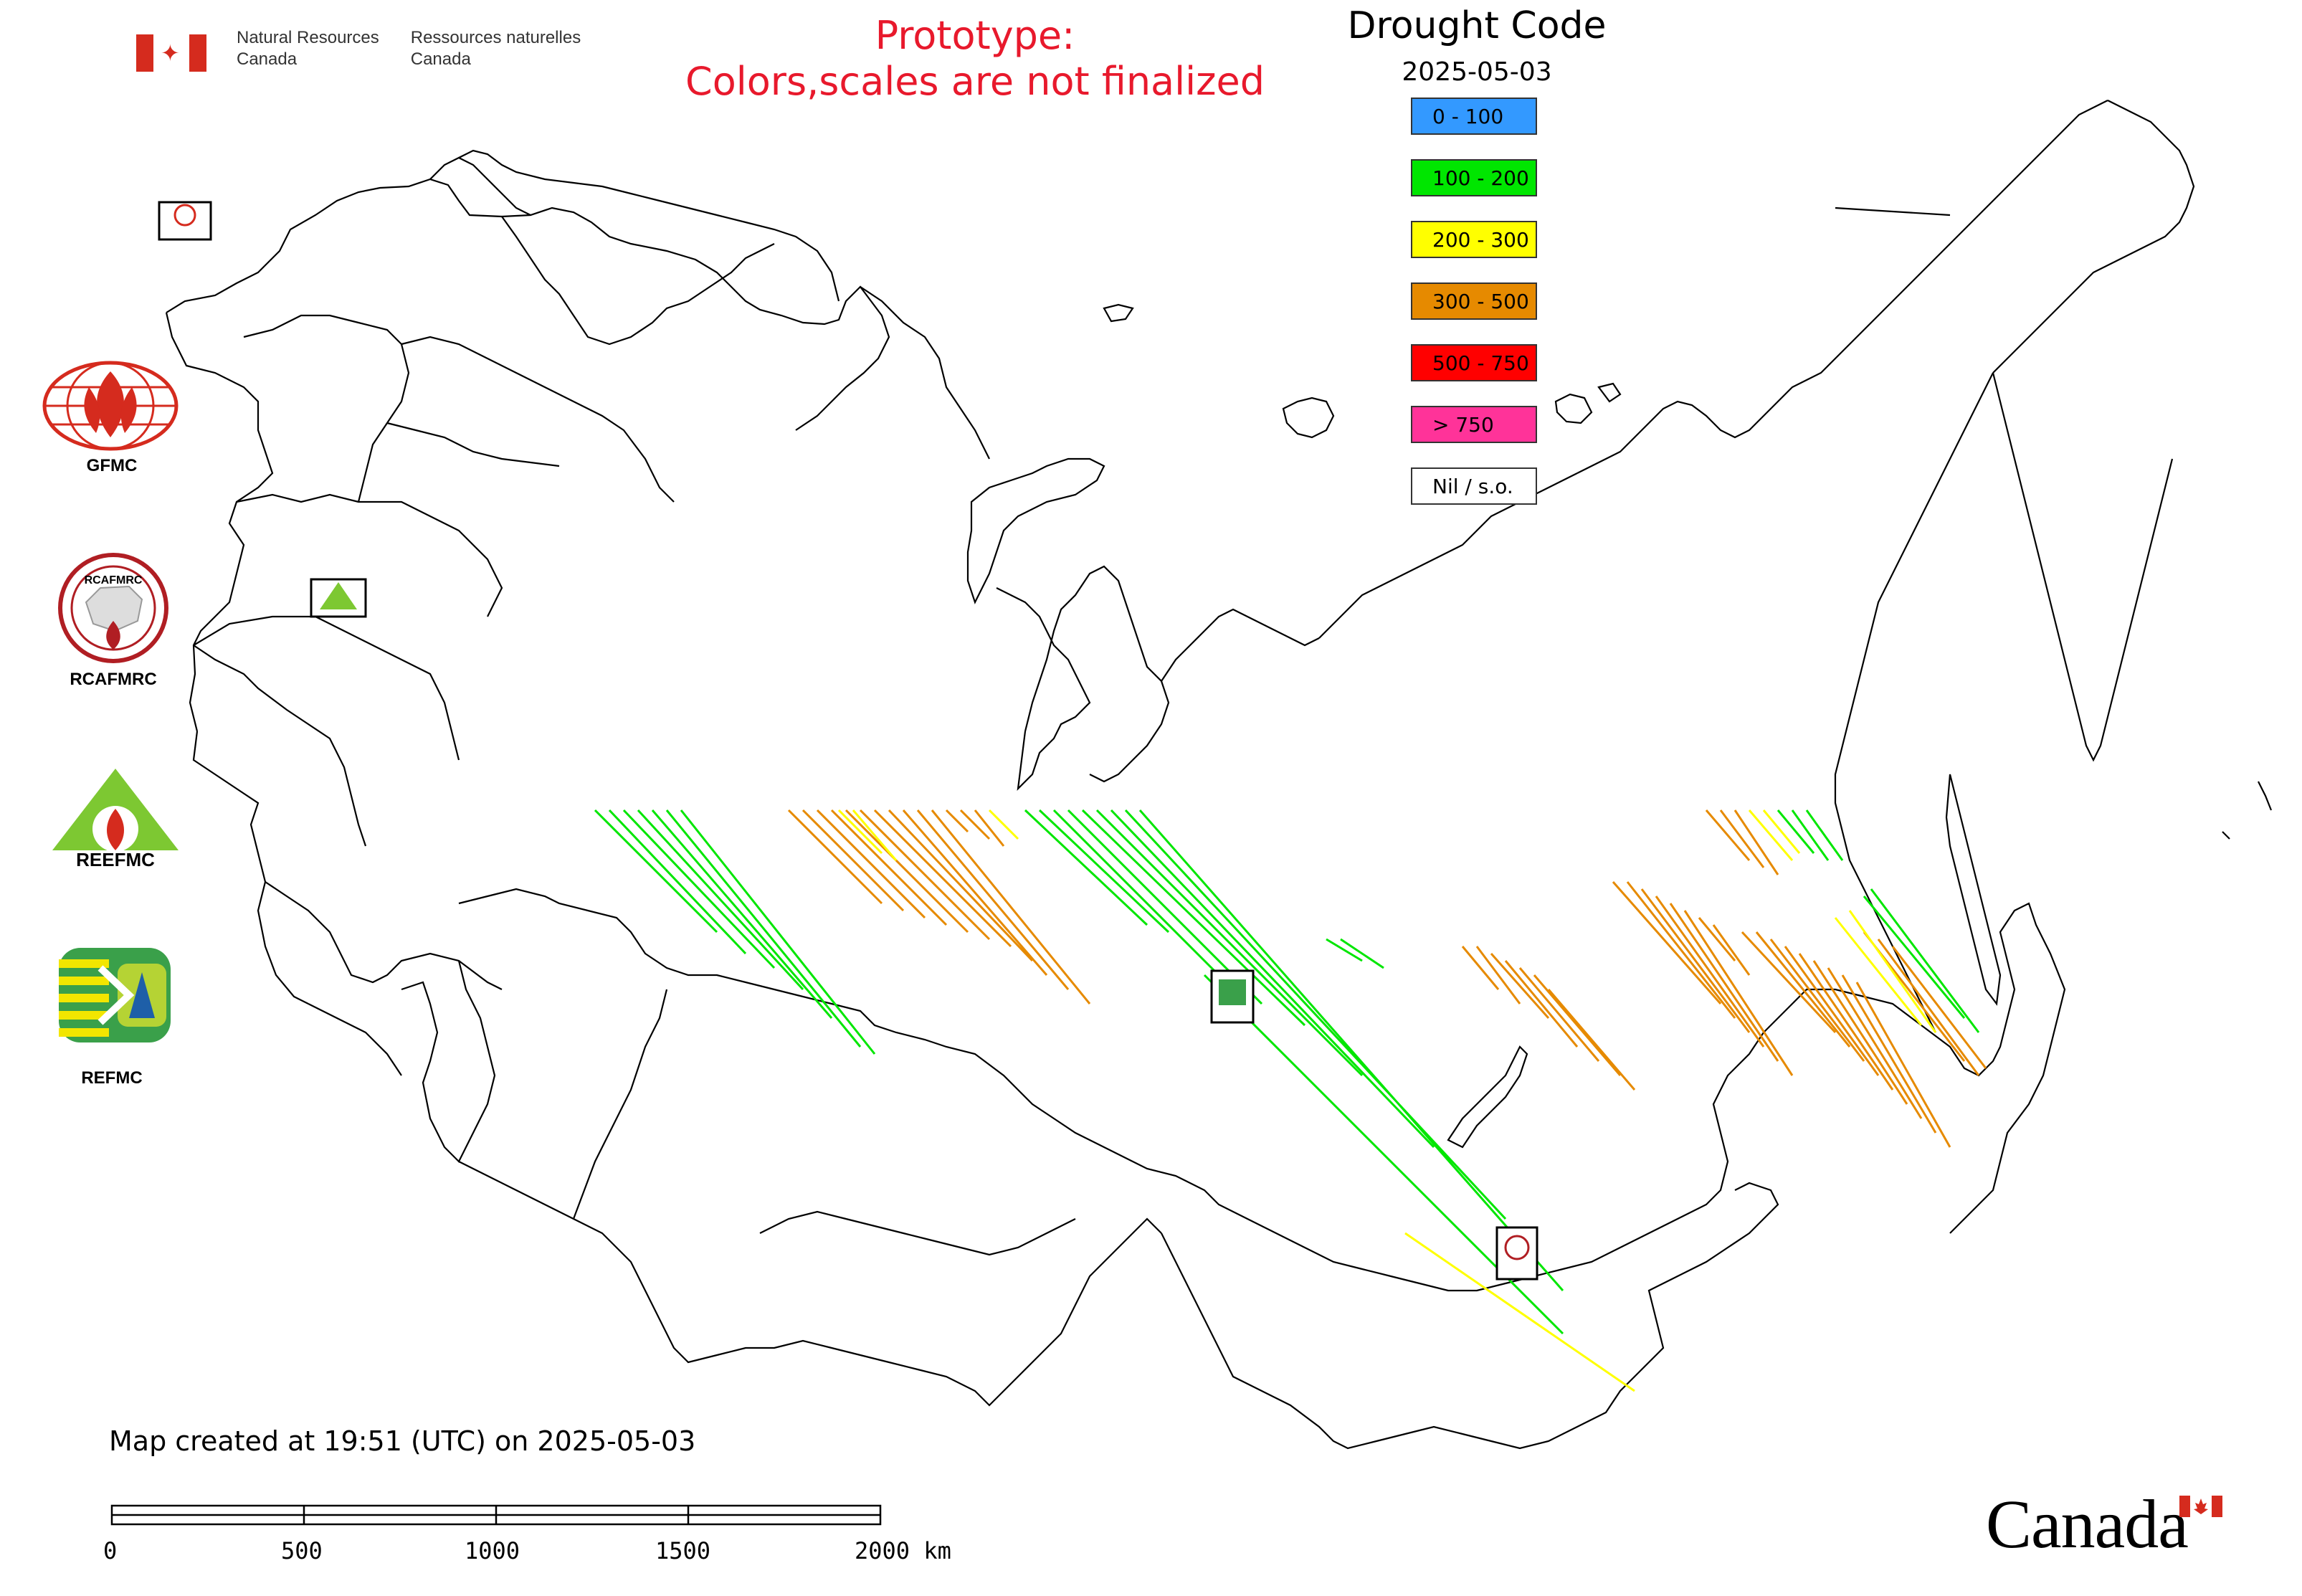 The height and width of the screenshot is (1596, 2302). I want to click on map-created-text: Map created at 19:51 (UTC) on 2025-05-03, so click(402, 1441).